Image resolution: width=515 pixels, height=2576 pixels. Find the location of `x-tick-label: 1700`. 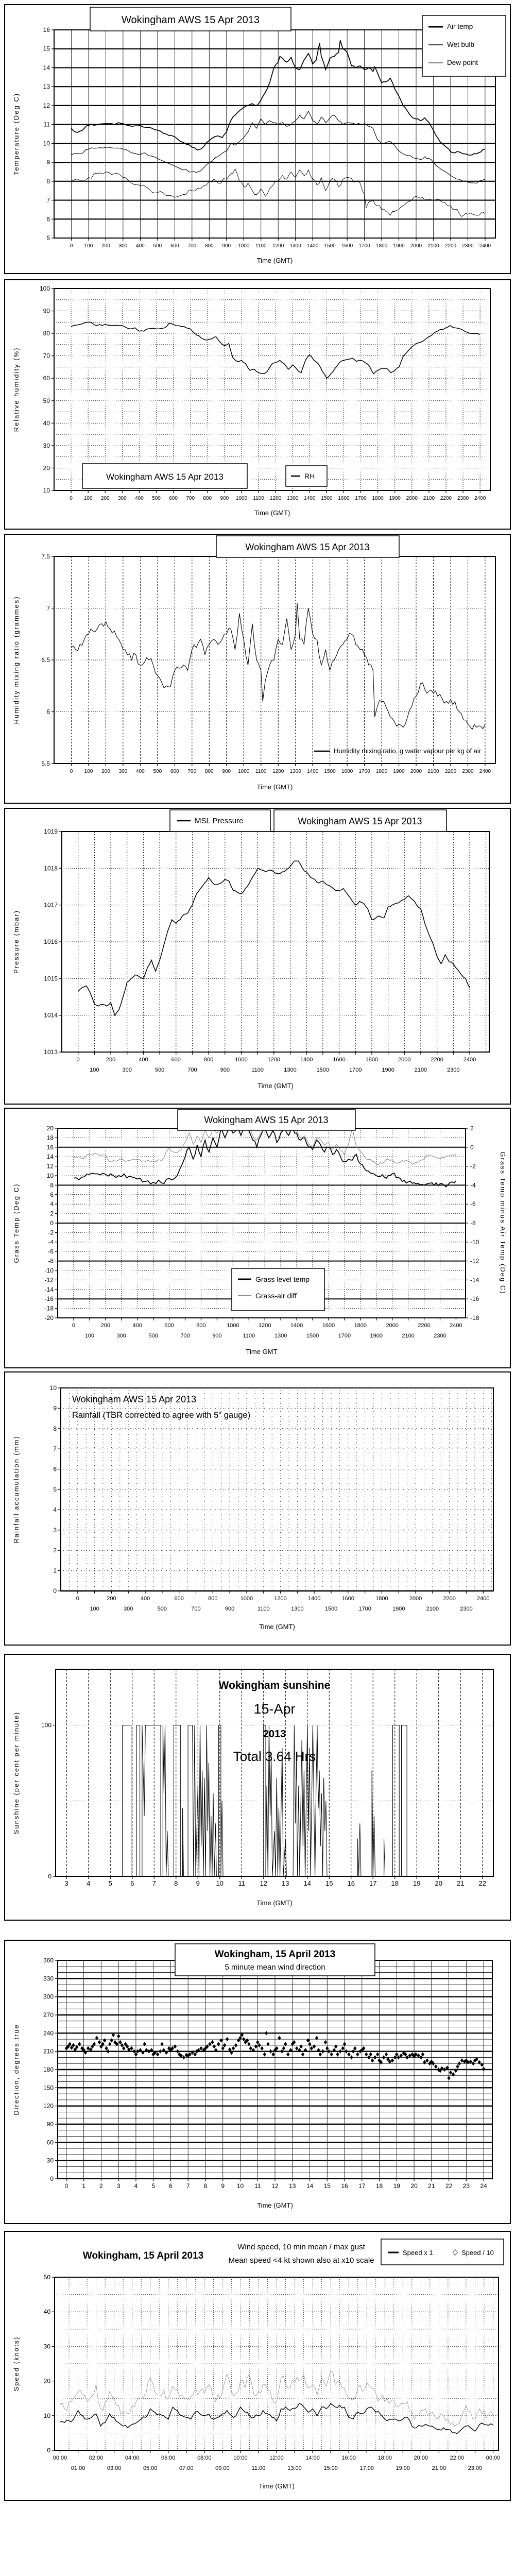

x-tick-label: 1700 is located at coordinates (364, 1609).